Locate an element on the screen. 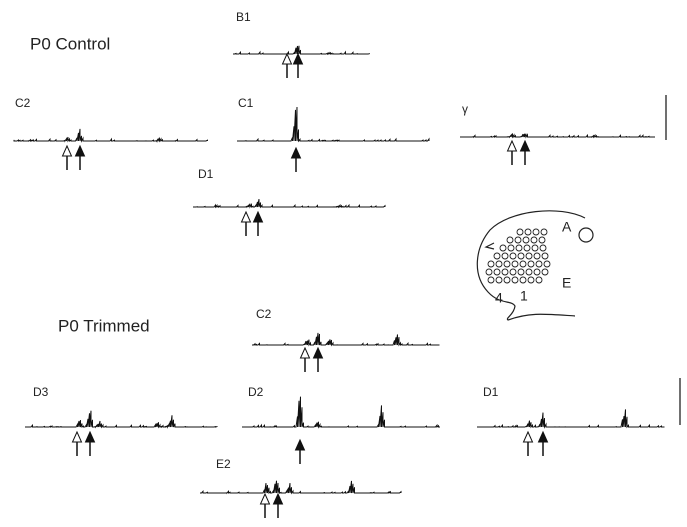 The image size is (687, 527). barrel-circle is located at coordinates (586, 235).